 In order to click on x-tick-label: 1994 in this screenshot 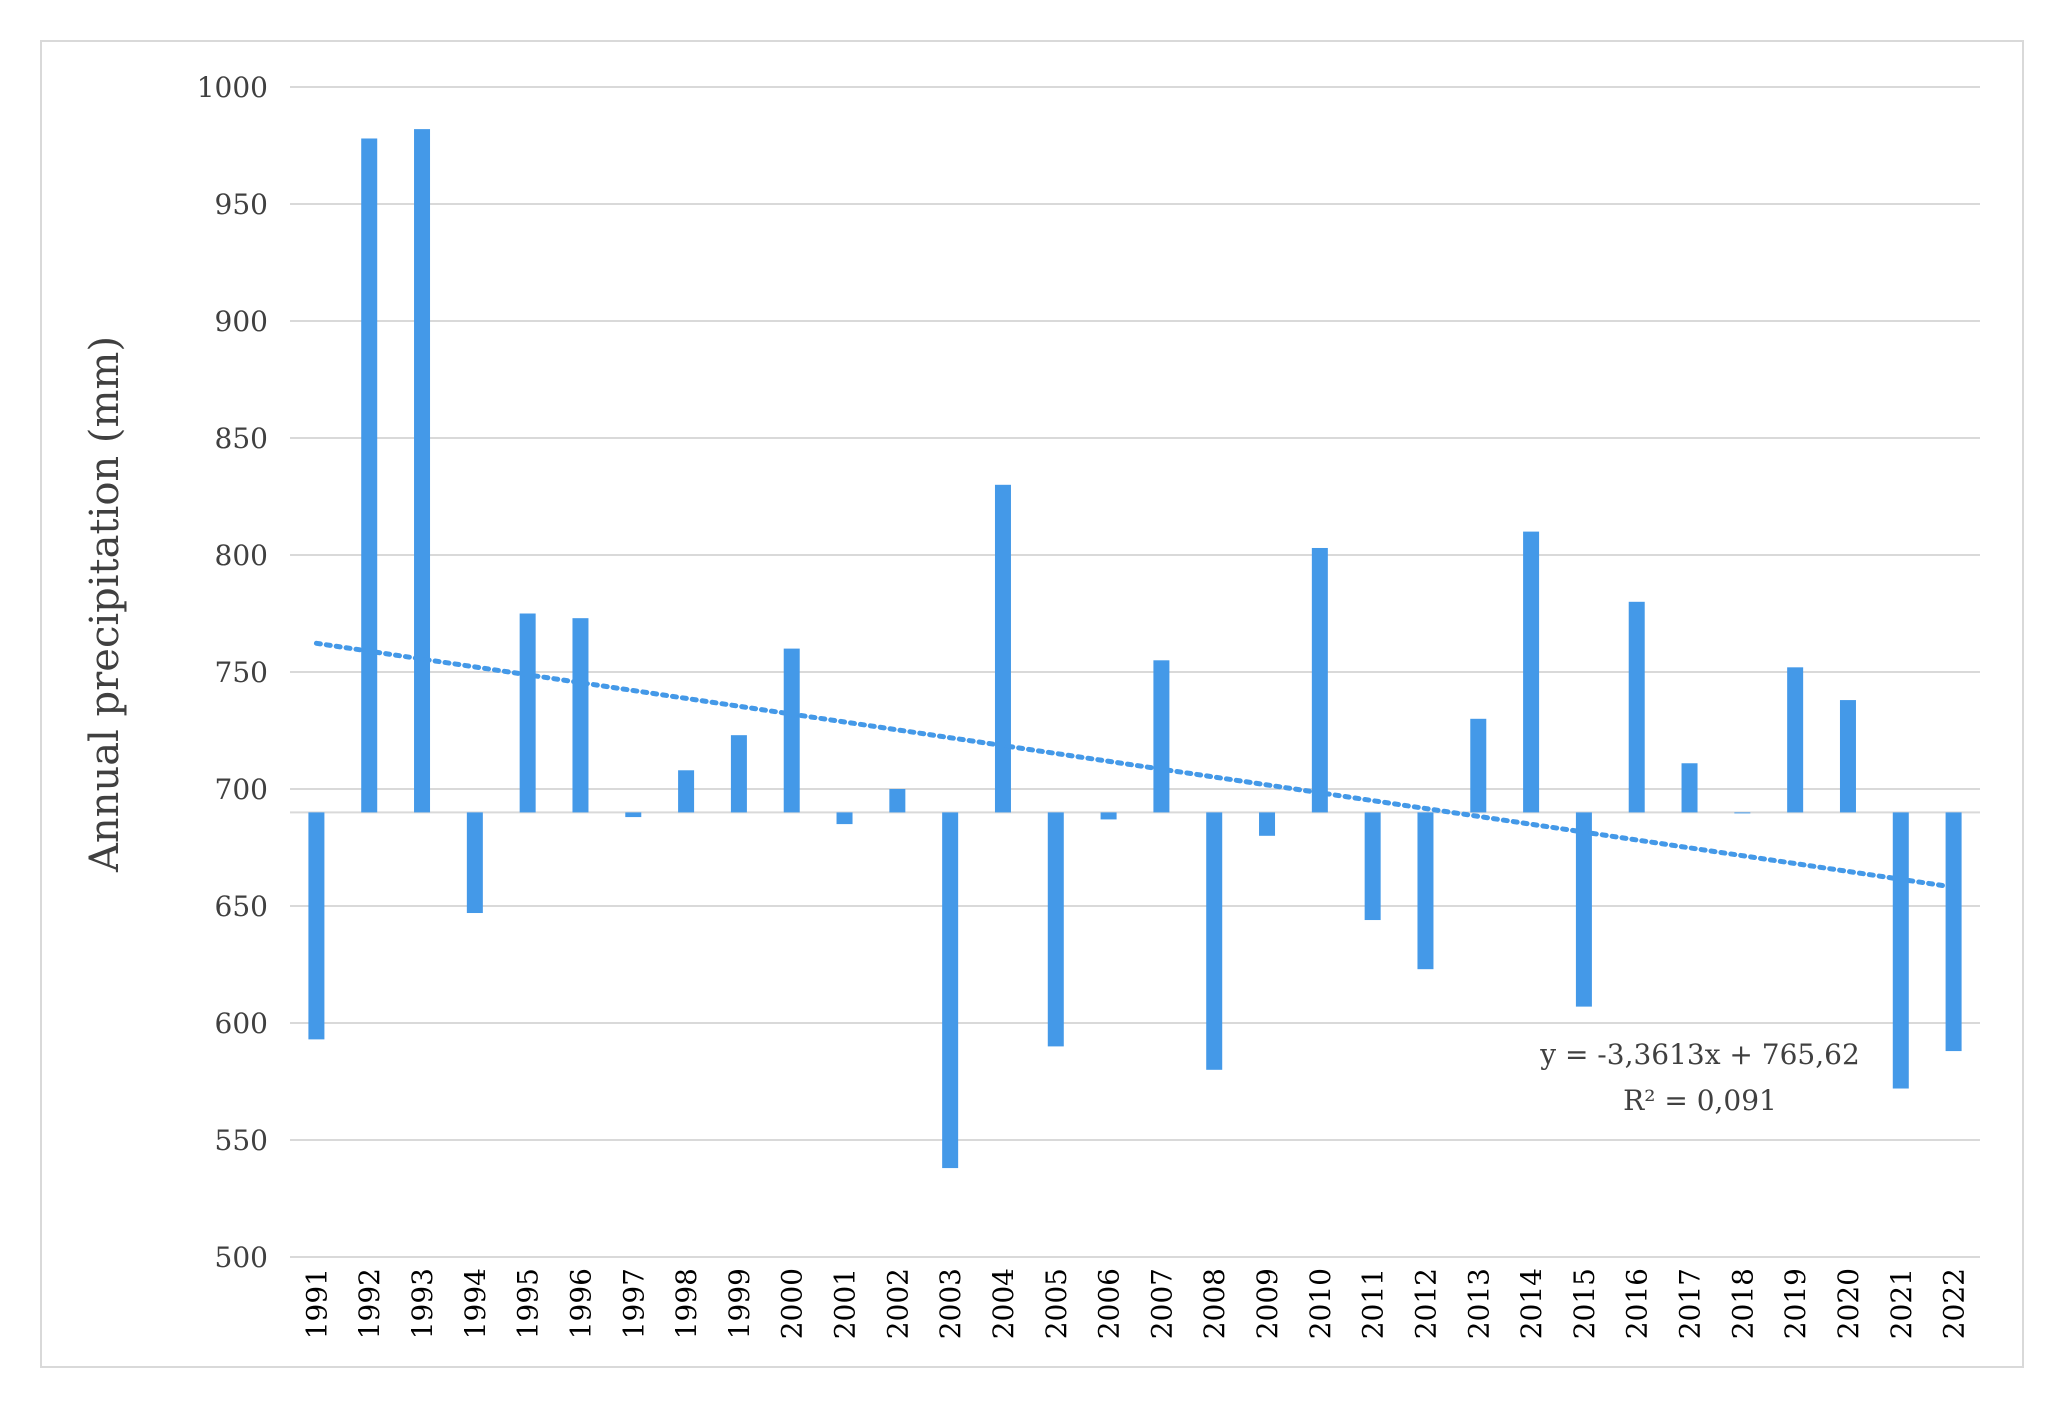, I will do `click(475, 1303)`.